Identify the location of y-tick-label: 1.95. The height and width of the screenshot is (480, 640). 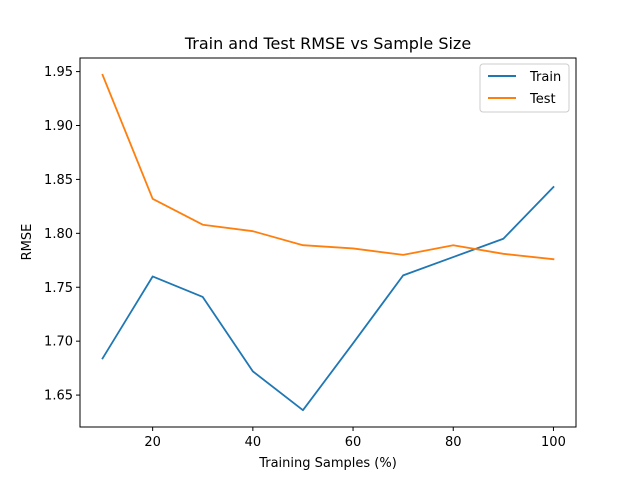
(58, 72).